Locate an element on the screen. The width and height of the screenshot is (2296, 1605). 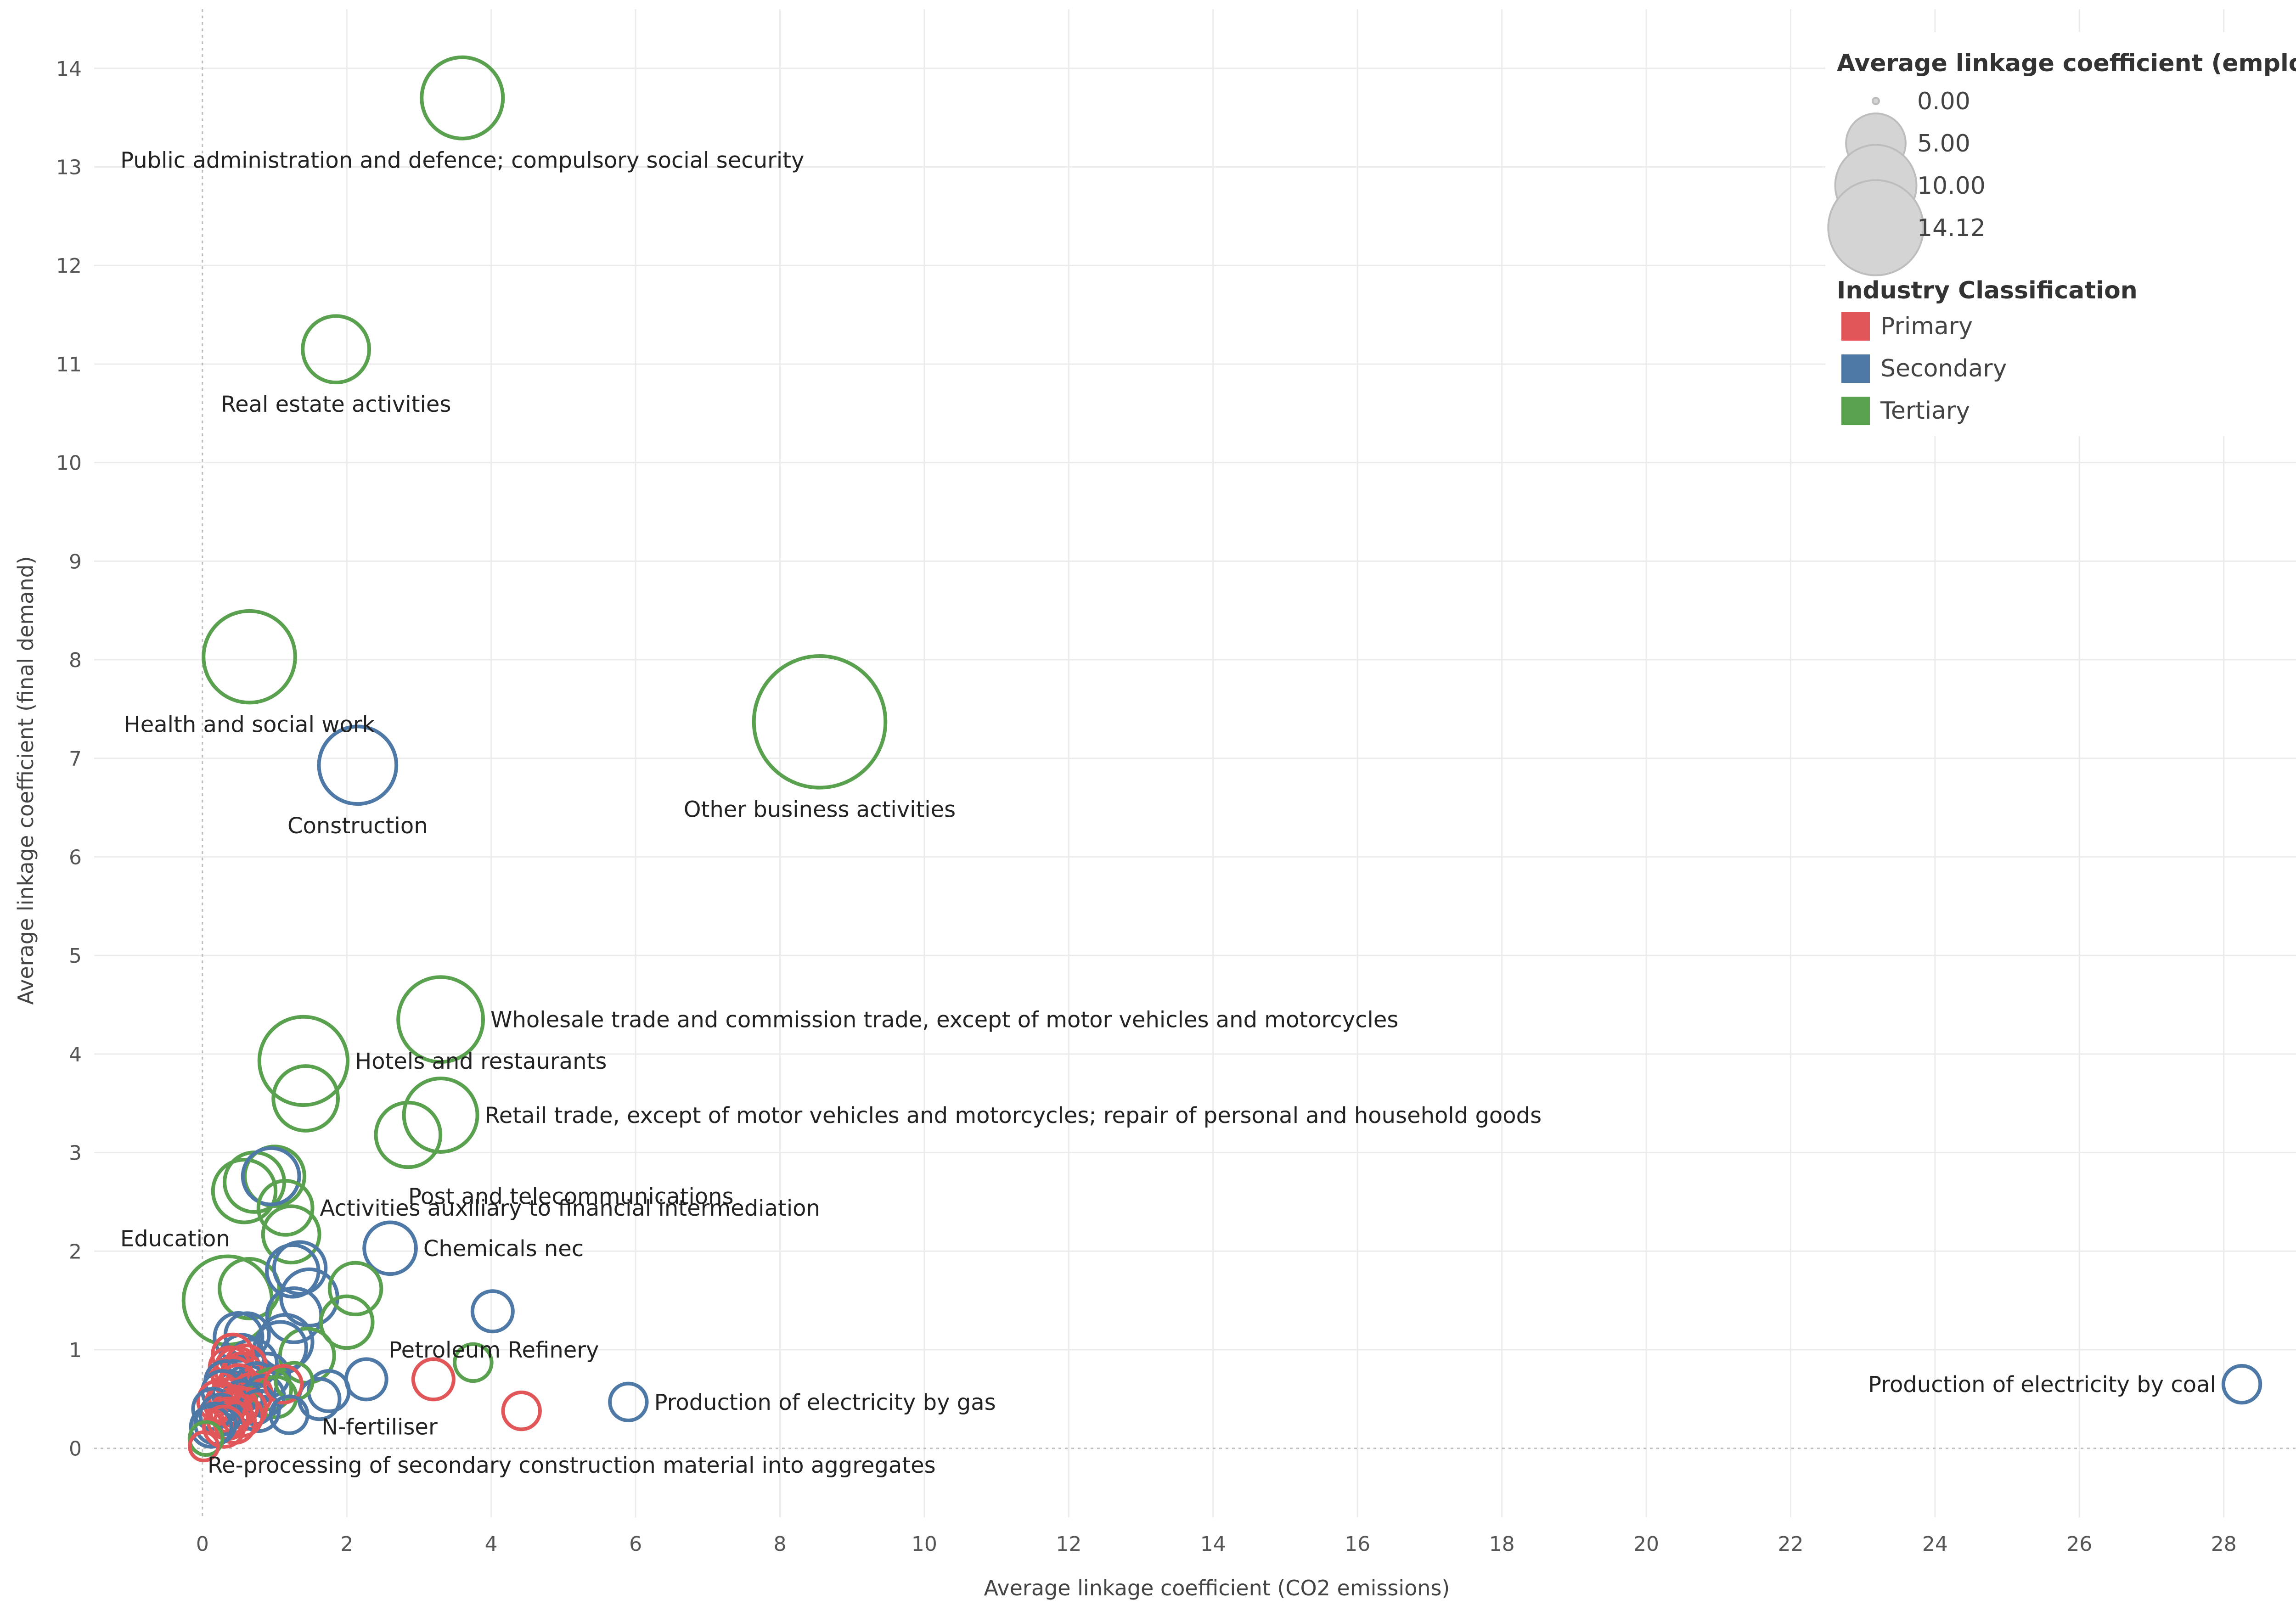
x-tick-label: 20 is located at coordinates (1646, 1544).